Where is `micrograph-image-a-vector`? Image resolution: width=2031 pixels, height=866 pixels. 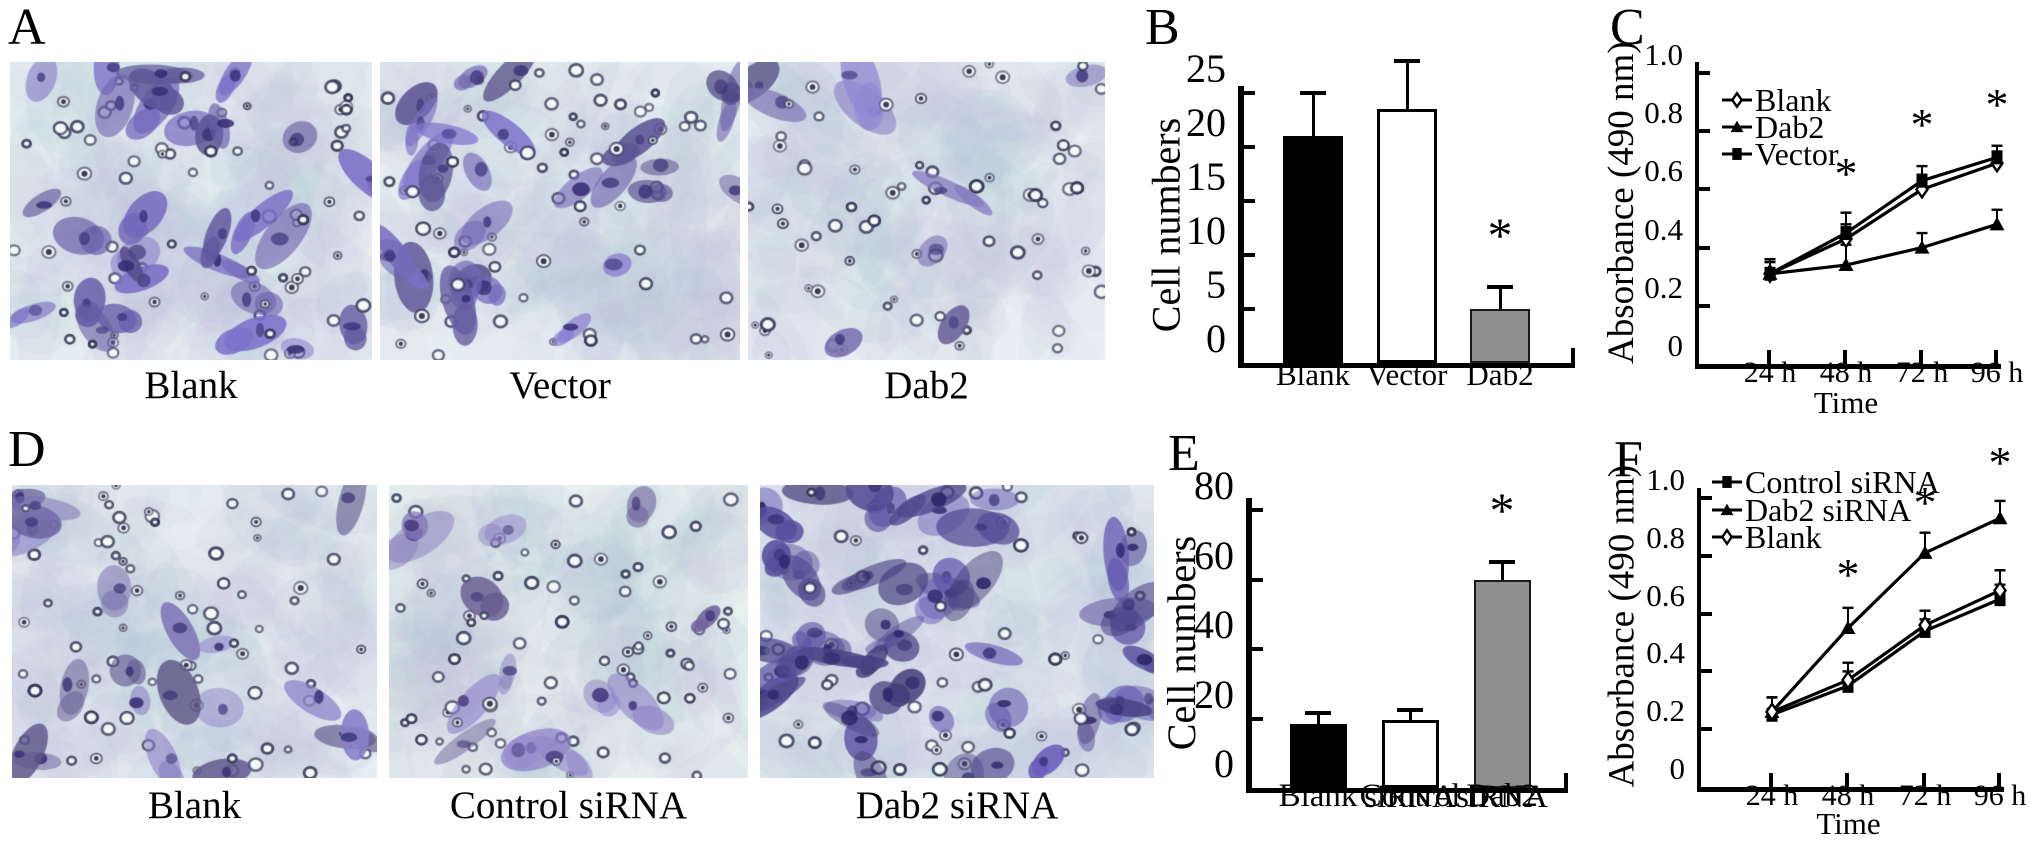 micrograph-image-a-vector is located at coordinates (560, 211).